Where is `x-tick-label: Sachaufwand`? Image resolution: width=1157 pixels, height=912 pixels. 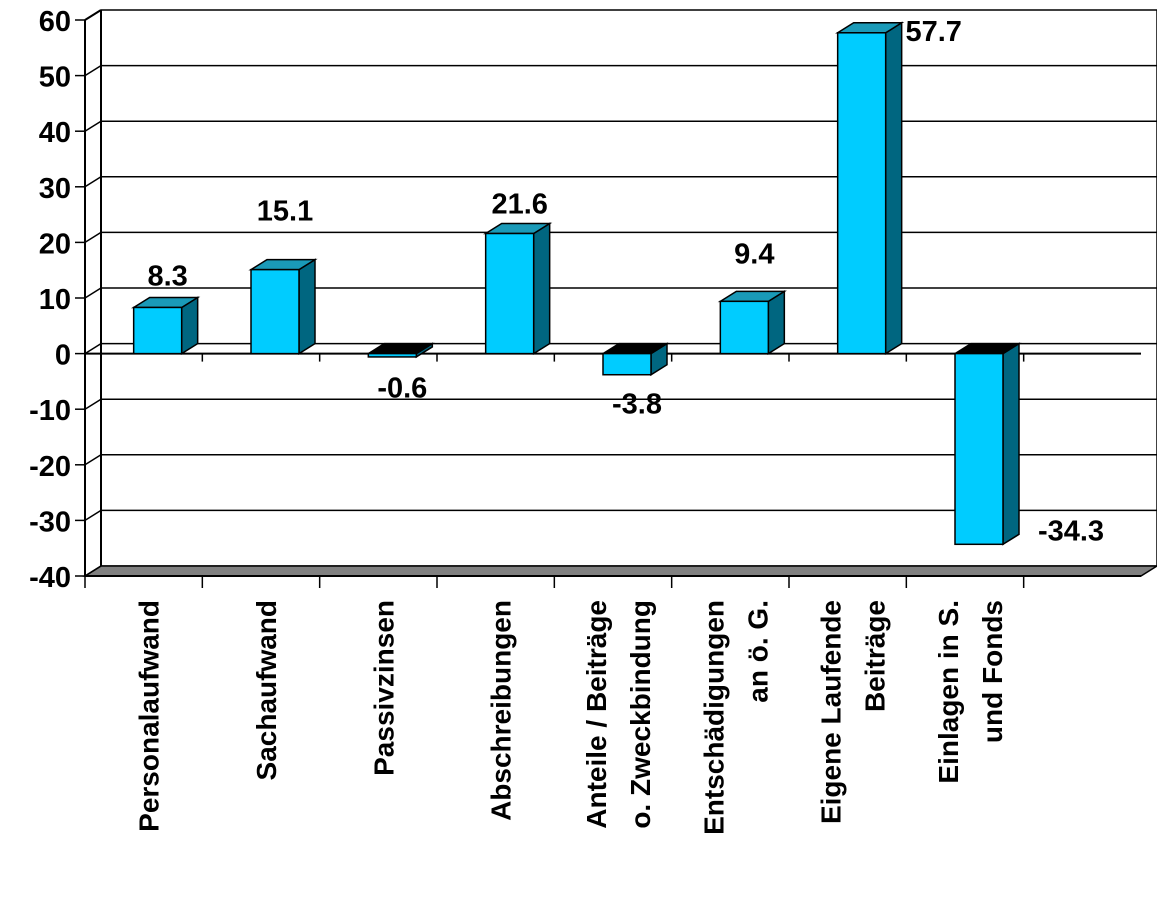 x-tick-label: Sachaufwand is located at coordinates (266, 690).